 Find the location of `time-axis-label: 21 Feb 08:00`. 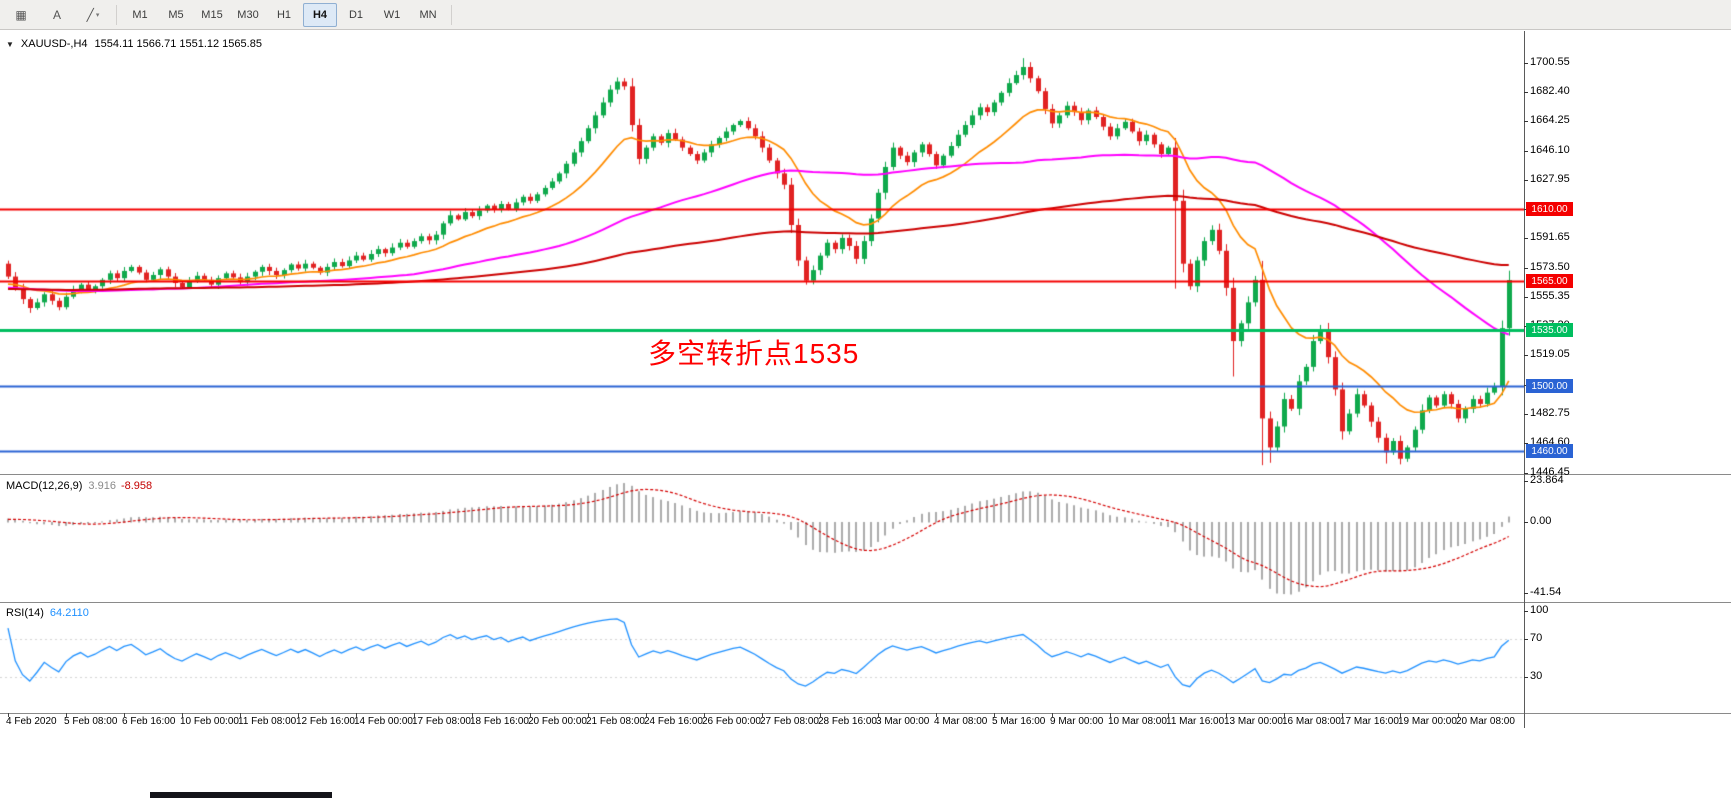

time-axis-label: 21 Feb 08:00 is located at coordinates (615, 721).